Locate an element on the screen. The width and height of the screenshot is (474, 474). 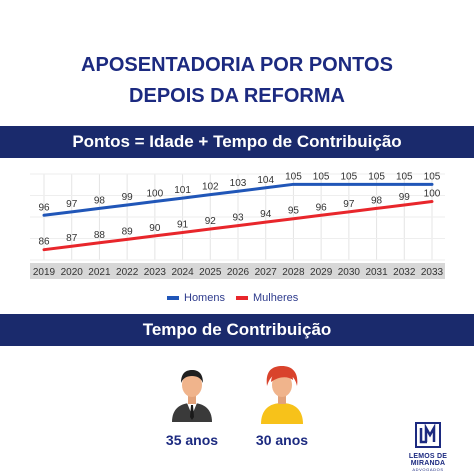
data-label-homens: 97 is located at coordinates (72, 204).